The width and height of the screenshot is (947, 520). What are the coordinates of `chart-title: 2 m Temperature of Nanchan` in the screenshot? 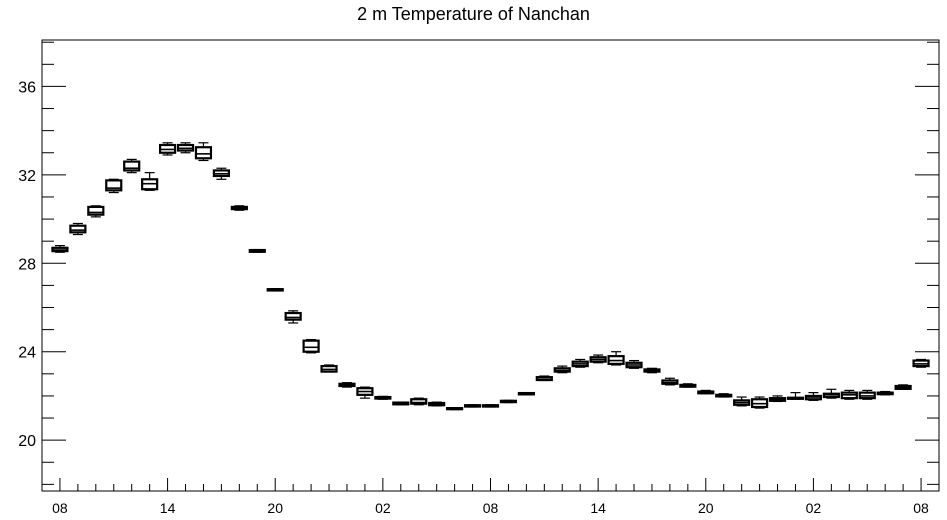 It's located at (473, 14).